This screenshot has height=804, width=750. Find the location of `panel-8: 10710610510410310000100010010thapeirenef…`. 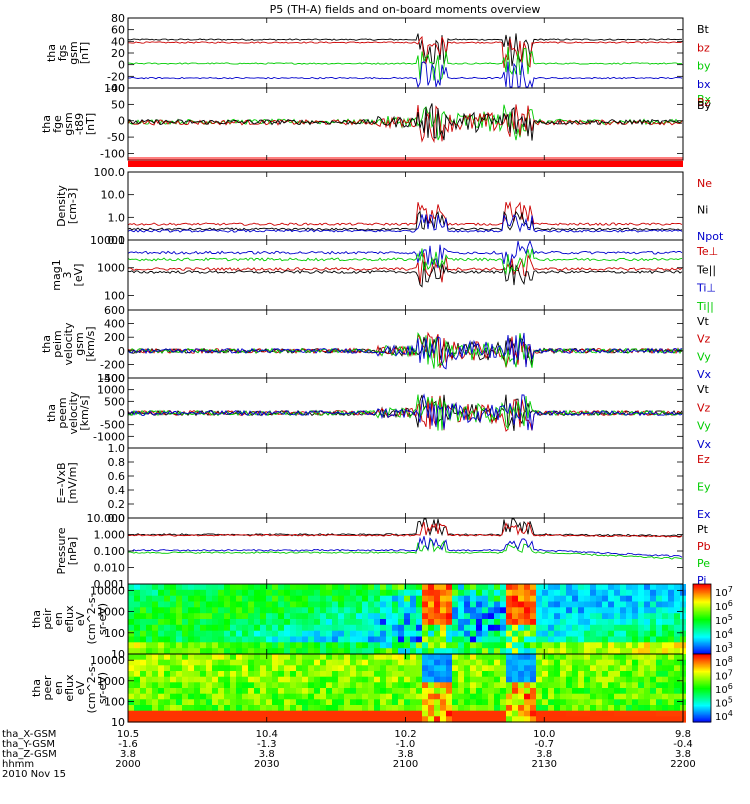

panel-8: 10710610510410310000100010010thapeirenef… is located at coordinates (381, 622).